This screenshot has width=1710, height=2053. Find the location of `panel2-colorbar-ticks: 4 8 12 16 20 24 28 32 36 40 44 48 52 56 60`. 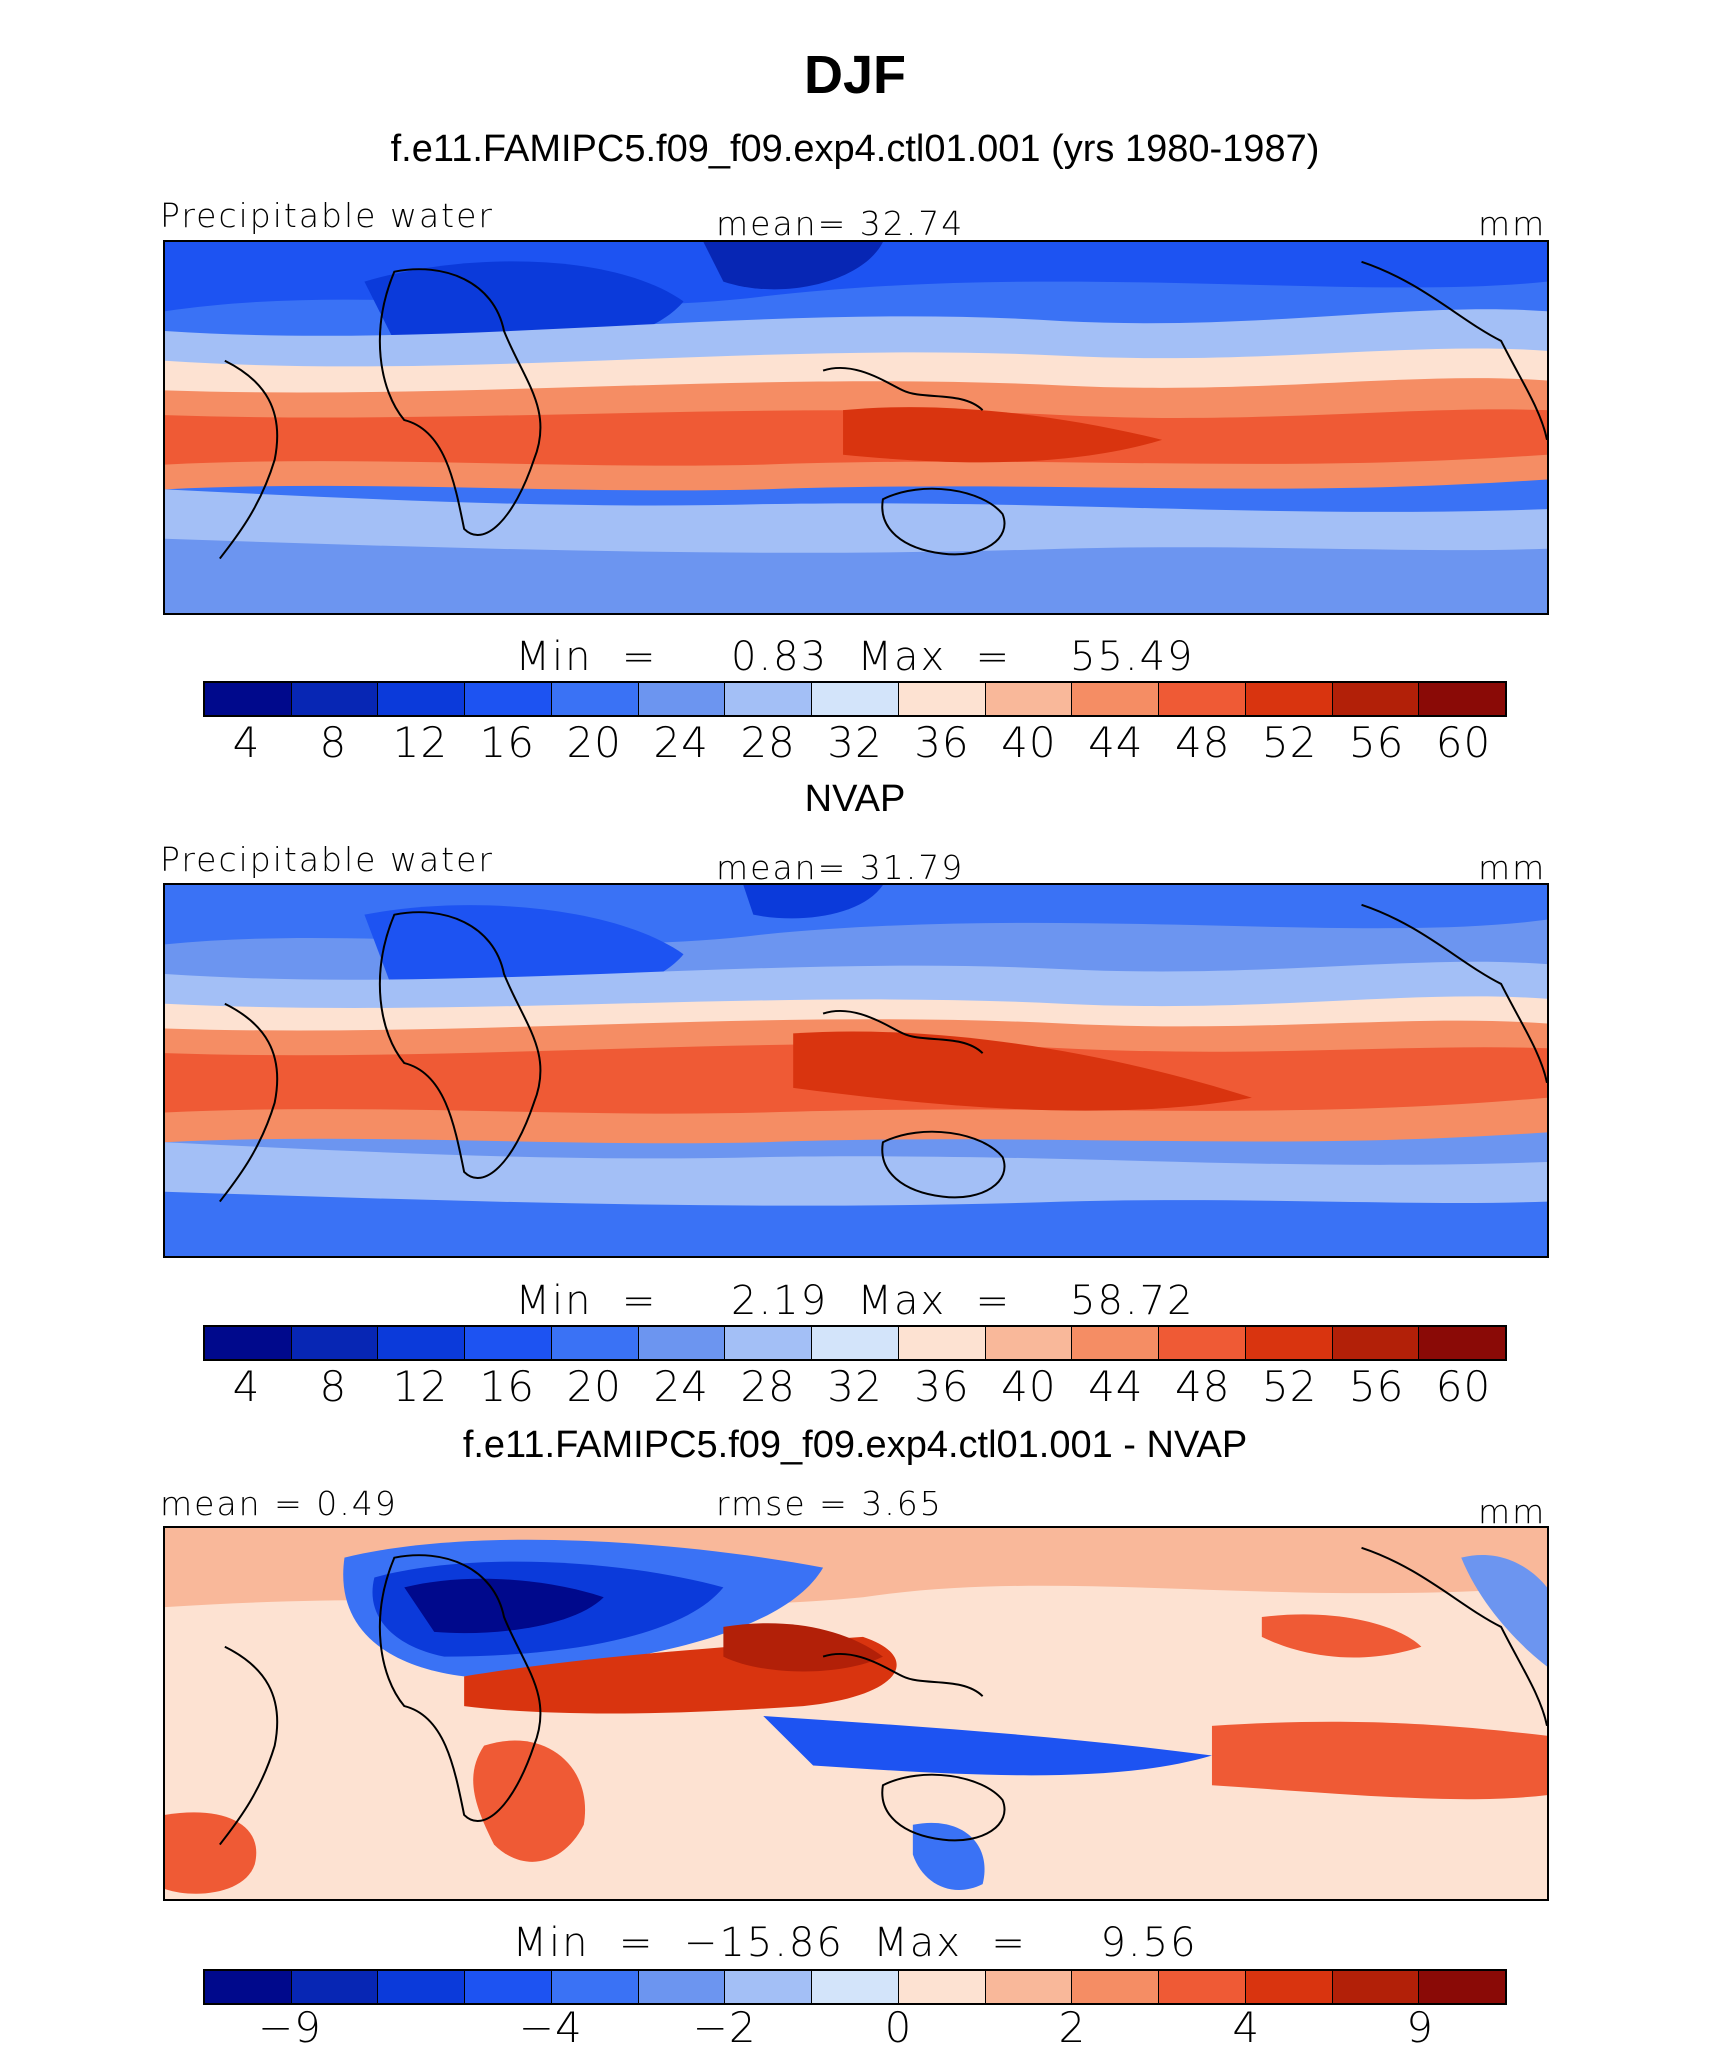

panel2-colorbar-ticks: 4 8 12 16 20 24 28 32 36 40 44 48 52 56 60 is located at coordinates (855, 1387).